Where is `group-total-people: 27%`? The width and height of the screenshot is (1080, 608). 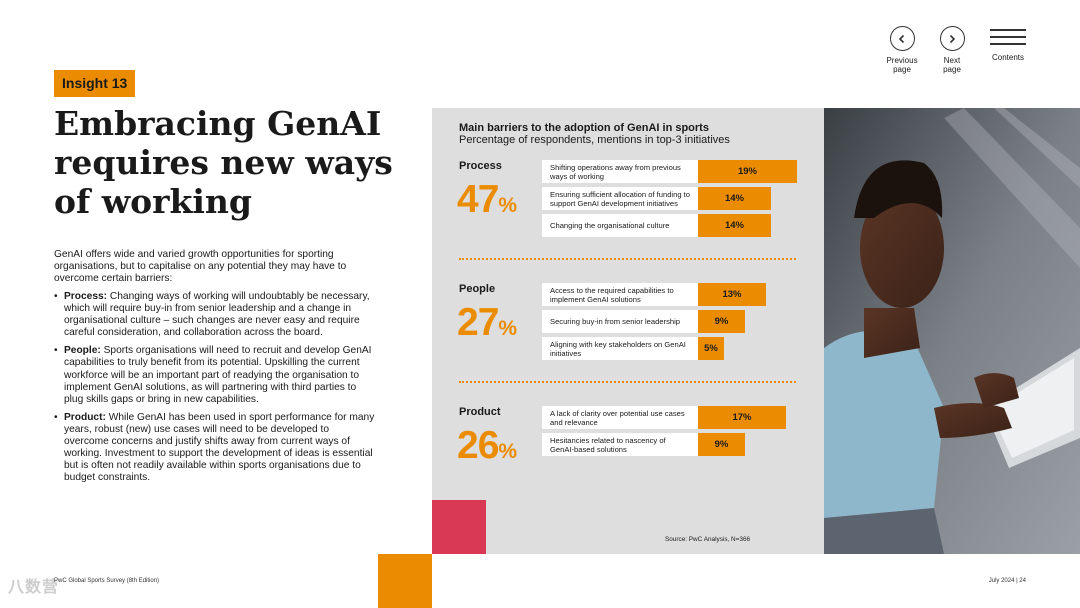
group-total-people: 27% is located at coordinates (487, 323).